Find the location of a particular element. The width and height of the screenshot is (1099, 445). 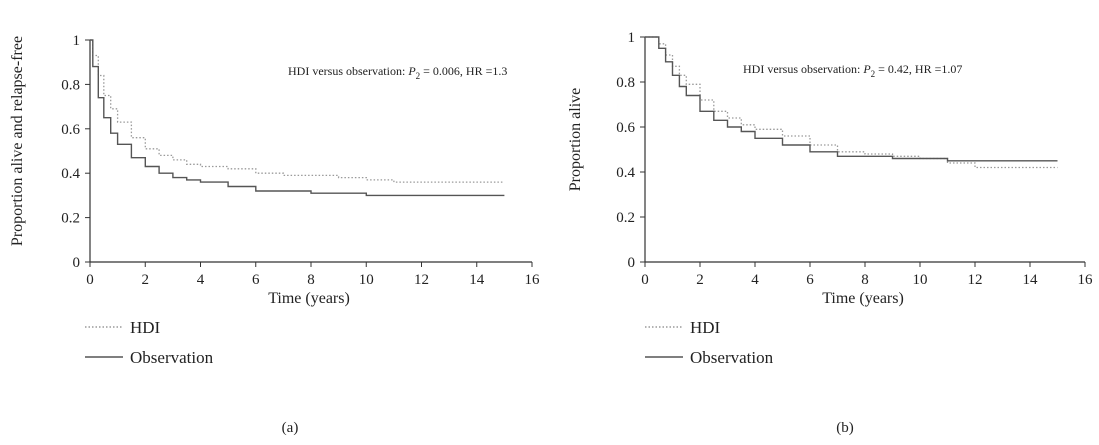

y-axis-label: Proportion alive is located at coordinates (575, 140).